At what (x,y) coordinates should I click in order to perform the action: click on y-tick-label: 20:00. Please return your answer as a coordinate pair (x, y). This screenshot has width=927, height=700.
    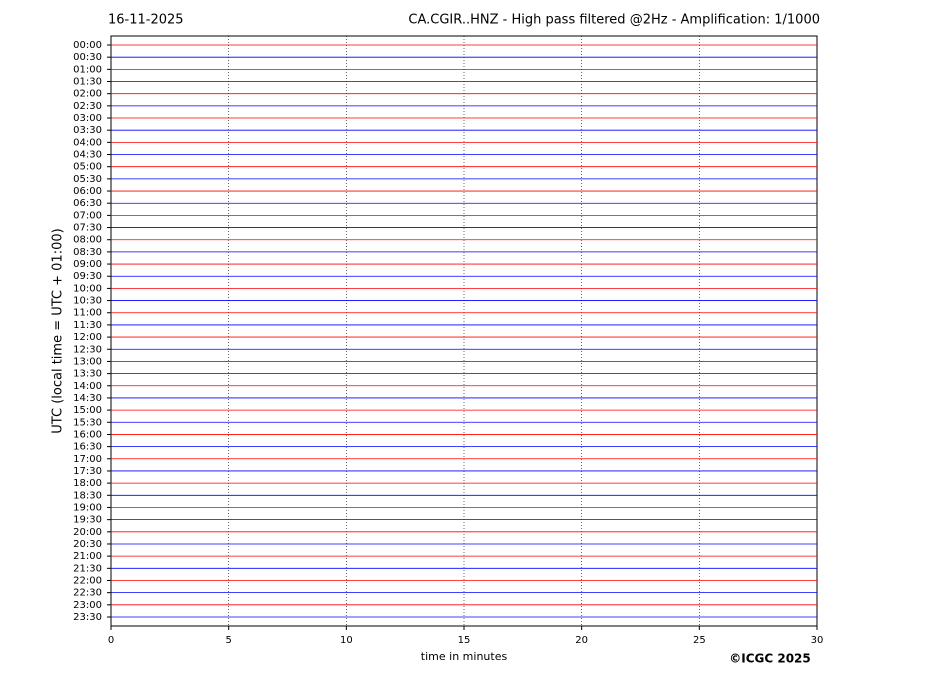
    Looking at the image, I should click on (87, 532).